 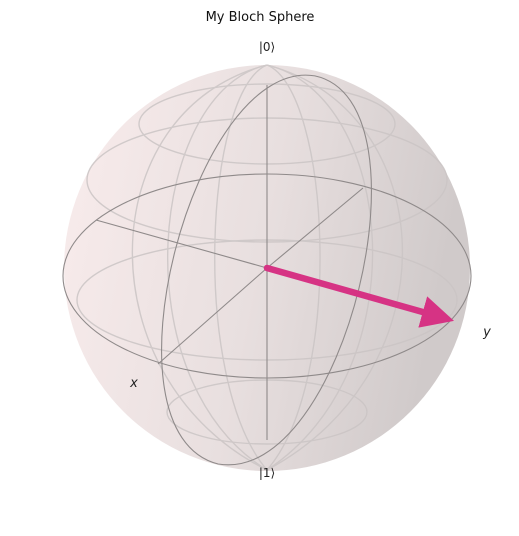 I want to click on ket0-label: |0⟩, so click(x=267, y=47).